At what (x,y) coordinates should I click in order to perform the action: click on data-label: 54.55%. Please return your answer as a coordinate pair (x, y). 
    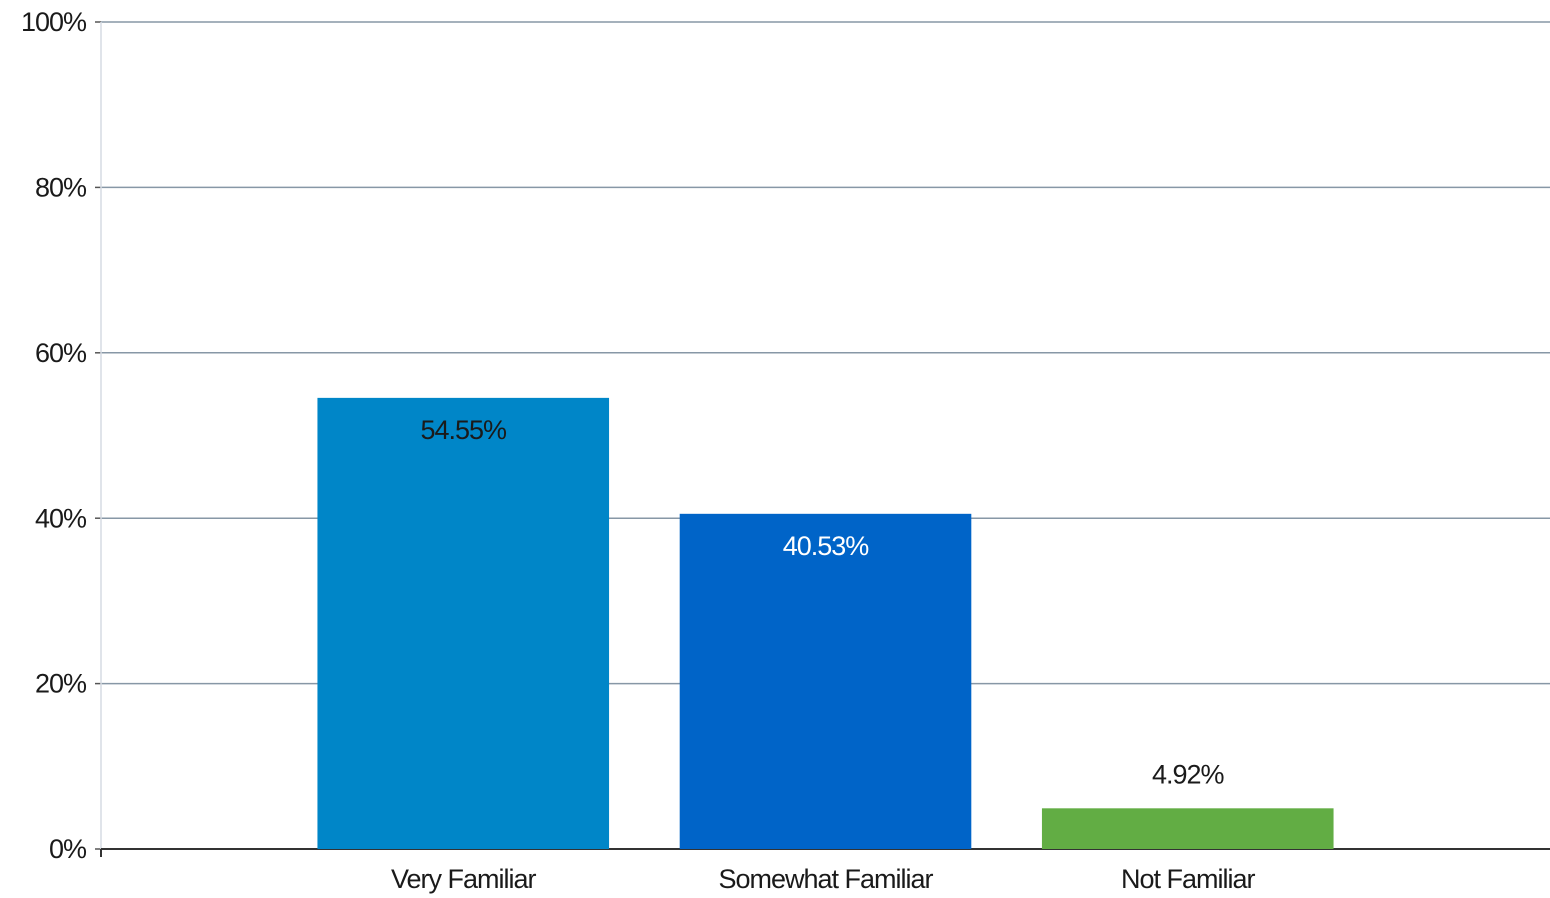
    Looking at the image, I should click on (463, 430).